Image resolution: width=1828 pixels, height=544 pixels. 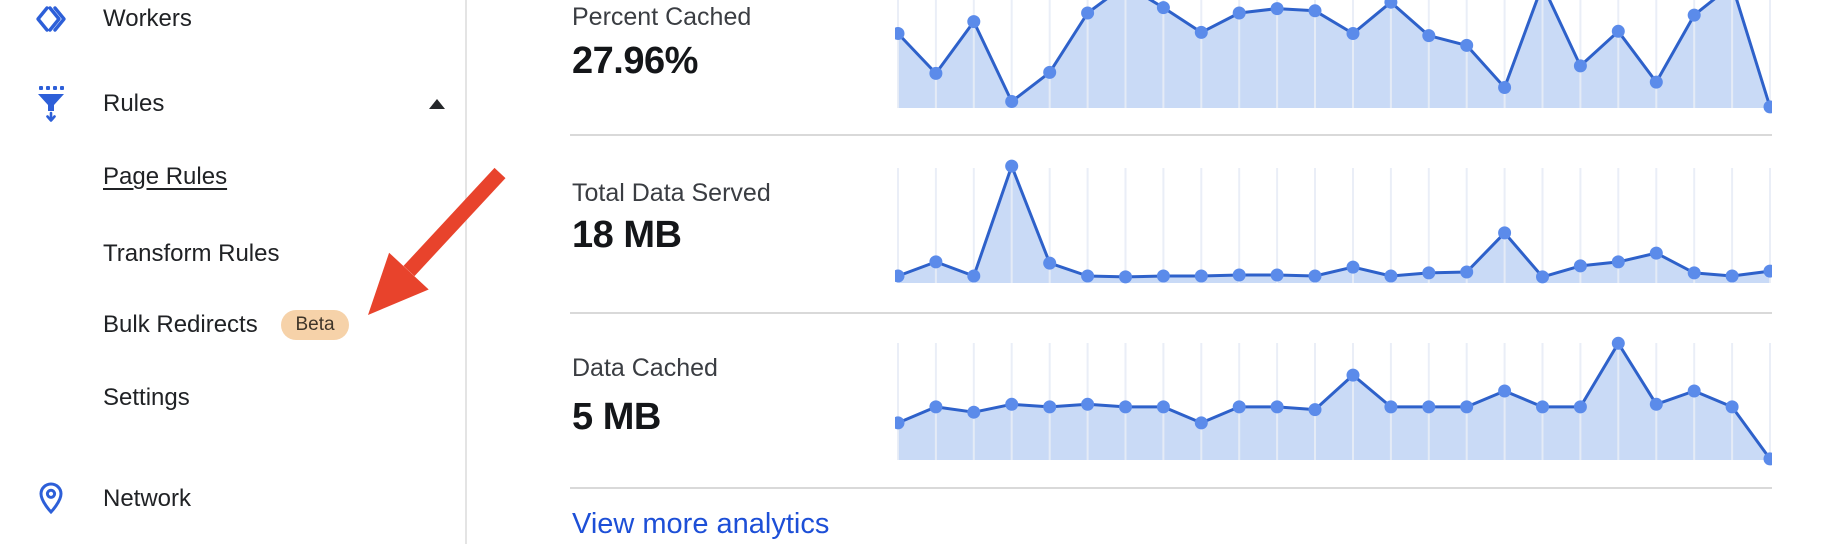 What do you see at coordinates (180, 324) in the screenshot?
I see `sidebar-item-label: Bulk Redirects` at bounding box center [180, 324].